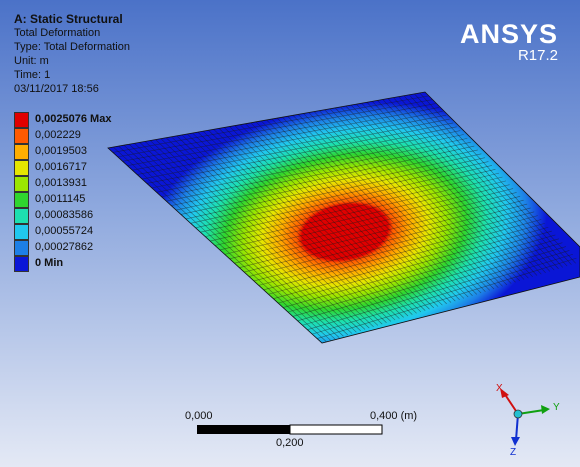 The width and height of the screenshot is (580, 467). What do you see at coordinates (64, 247) in the screenshot?
I see `legend-label: 0,00027862` at bounding box center [64, 247].